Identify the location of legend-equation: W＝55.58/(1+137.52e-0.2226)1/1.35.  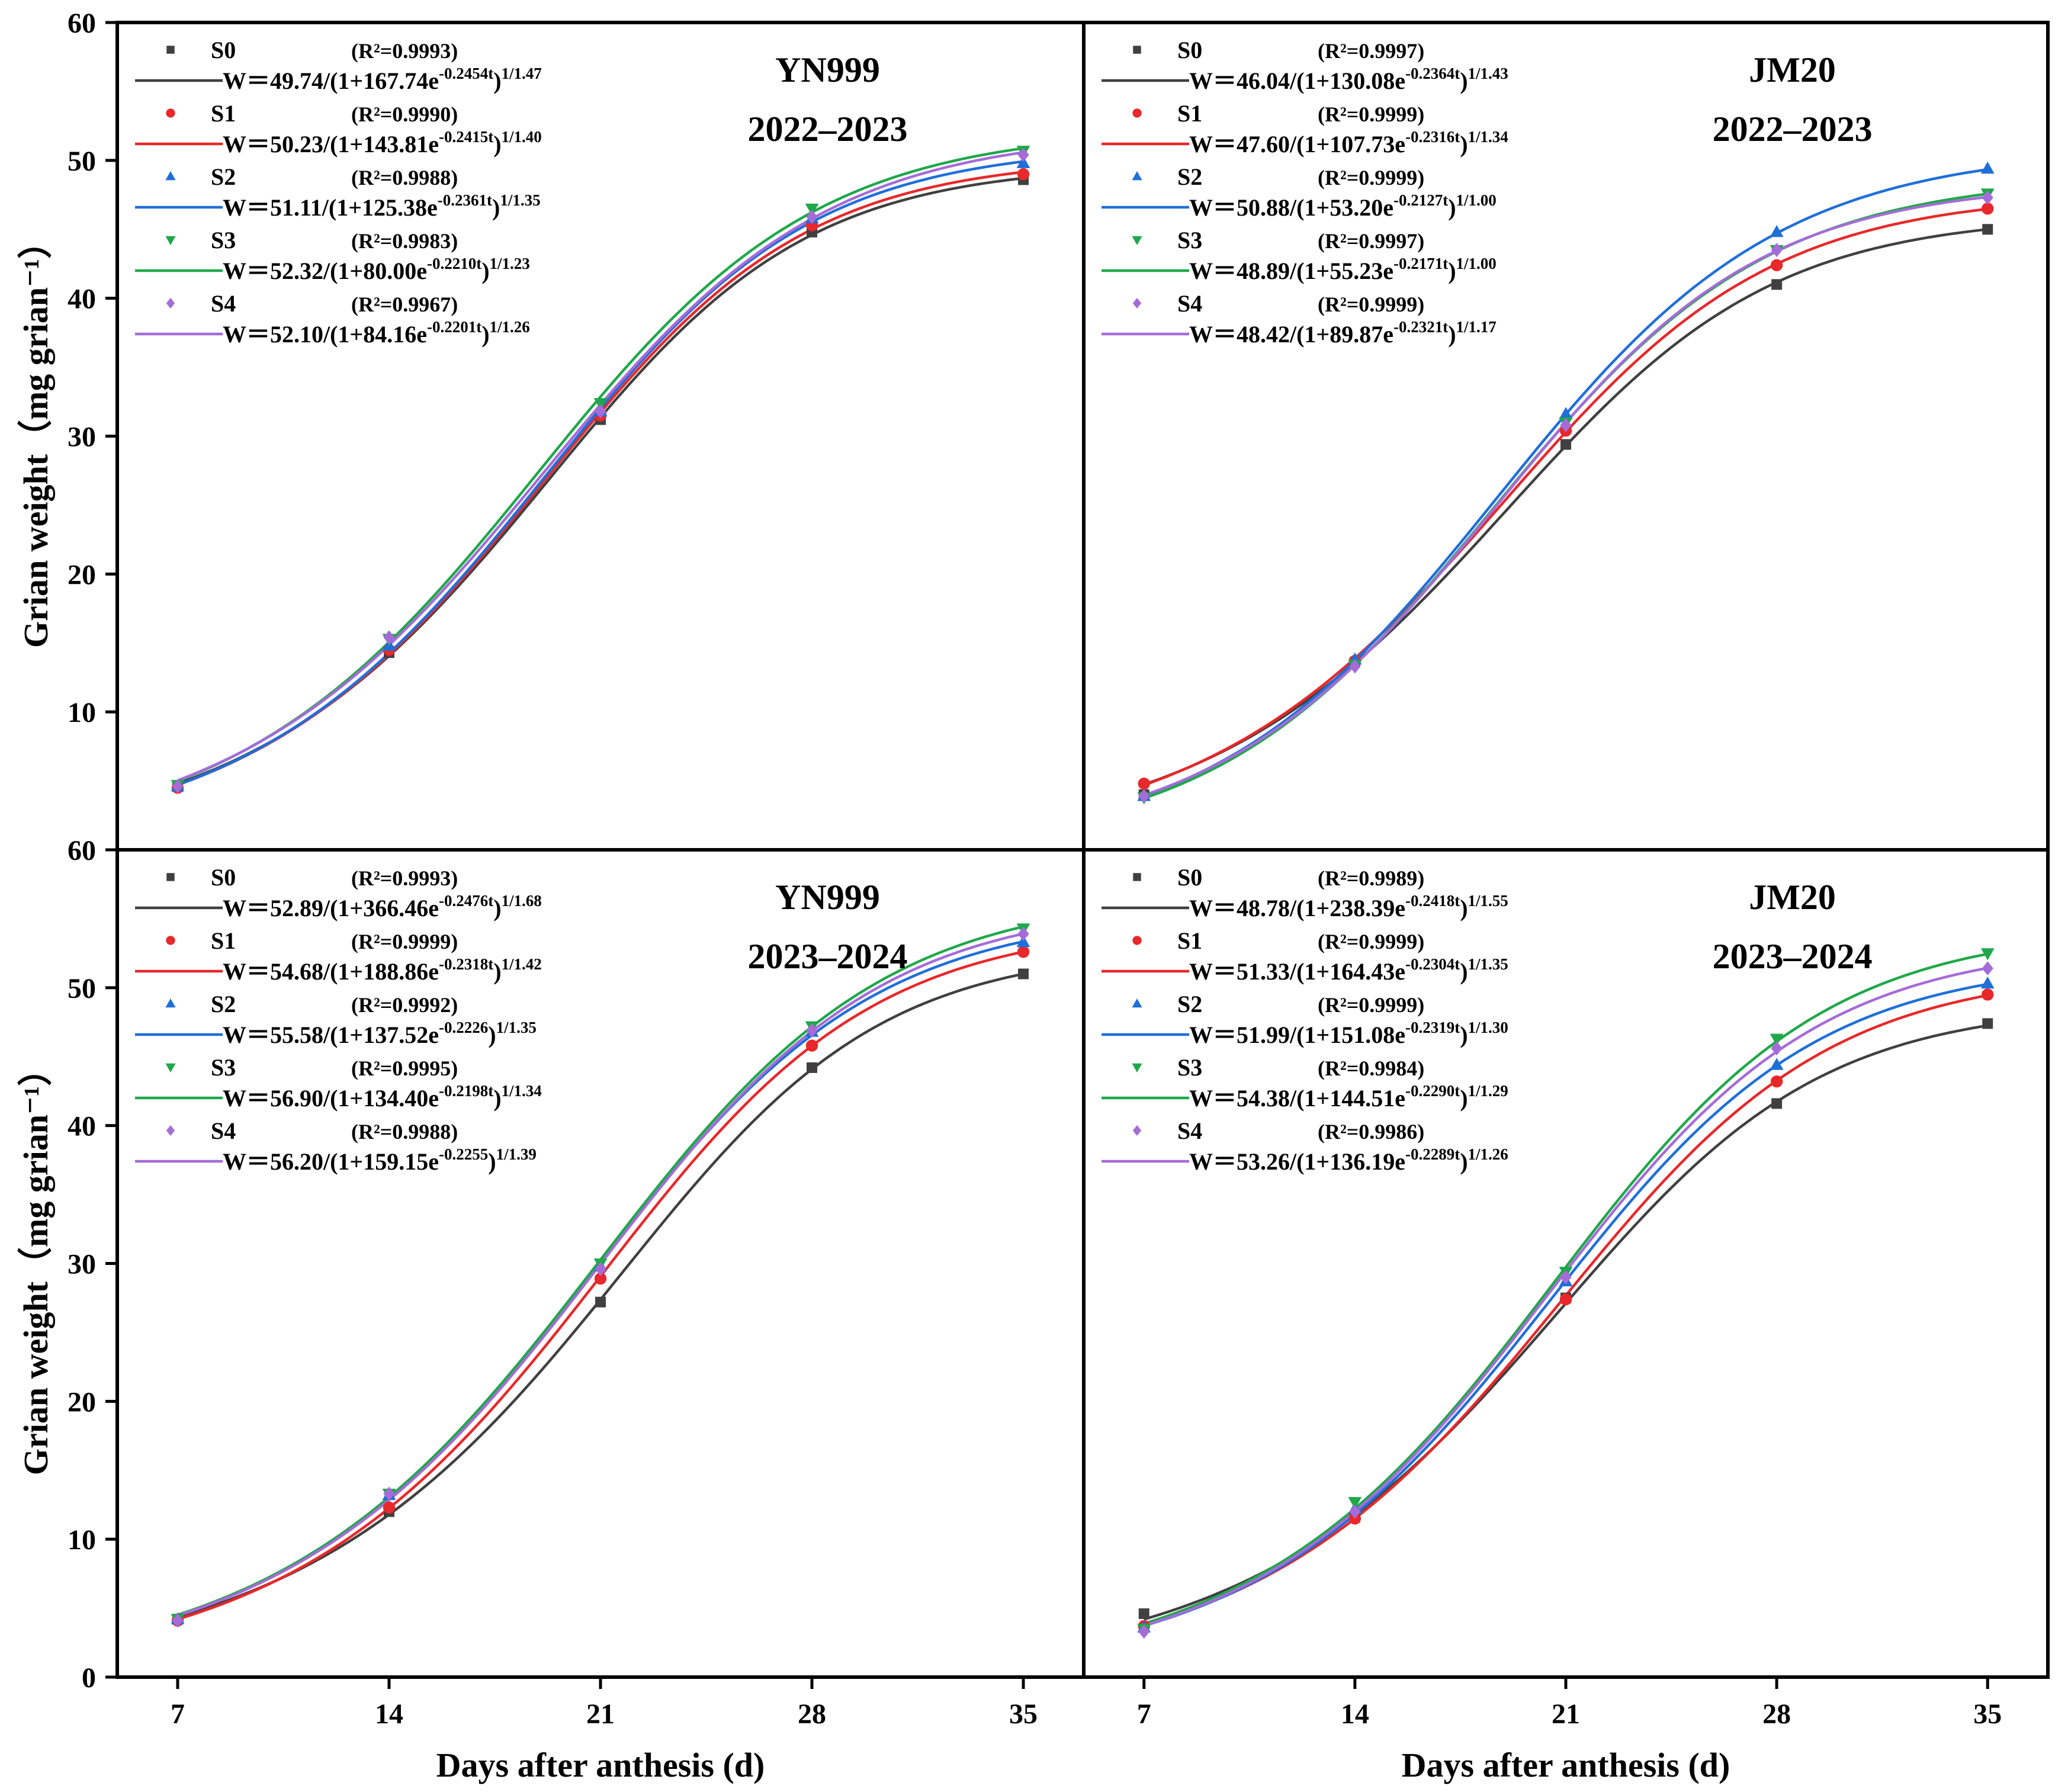
(380, 1033).